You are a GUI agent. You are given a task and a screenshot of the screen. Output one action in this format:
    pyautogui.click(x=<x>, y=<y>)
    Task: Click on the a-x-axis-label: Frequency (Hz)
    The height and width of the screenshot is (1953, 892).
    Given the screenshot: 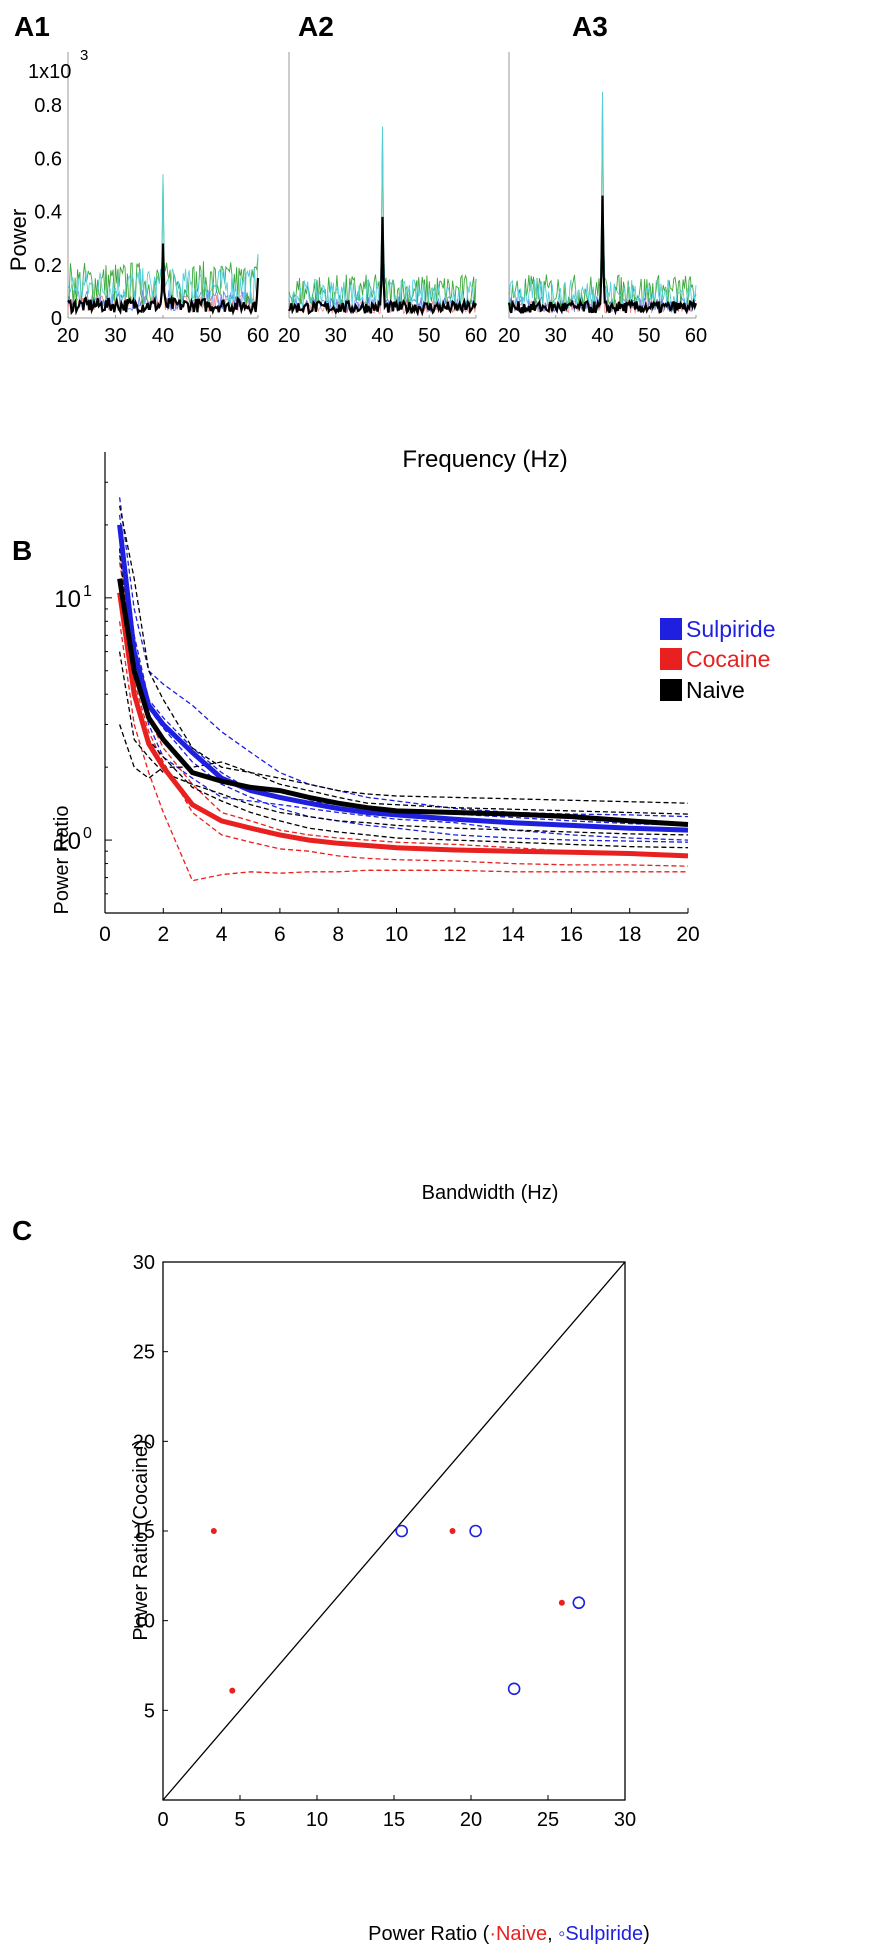 What is the action you would take?
    pyautogui.click(x=484, y=459)
    